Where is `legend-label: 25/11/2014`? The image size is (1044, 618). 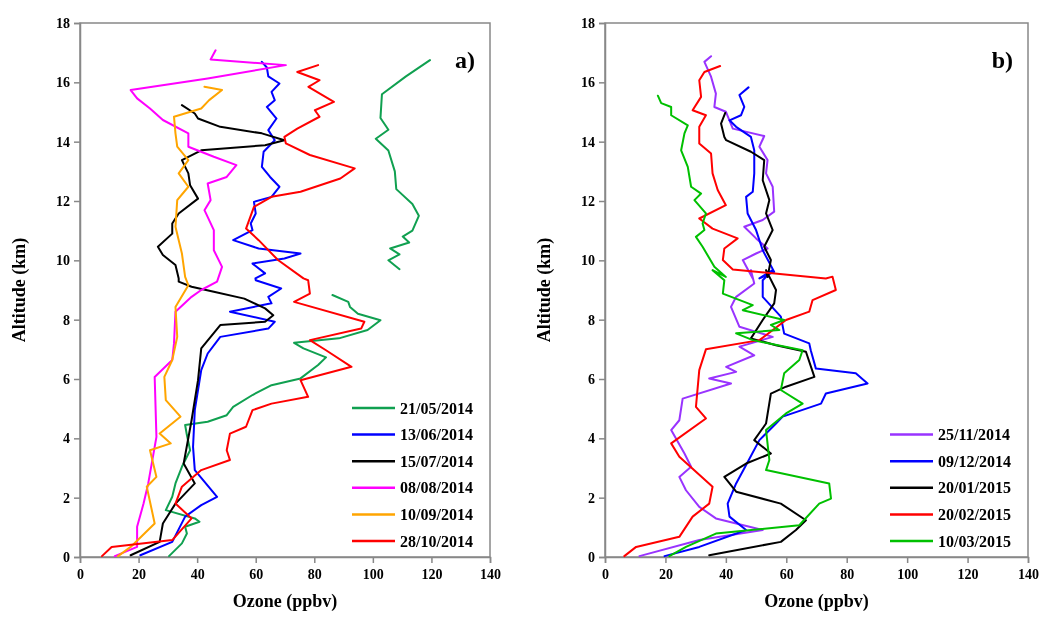
legend-label: 25/11/2014 is located at coordinates (974, 435).